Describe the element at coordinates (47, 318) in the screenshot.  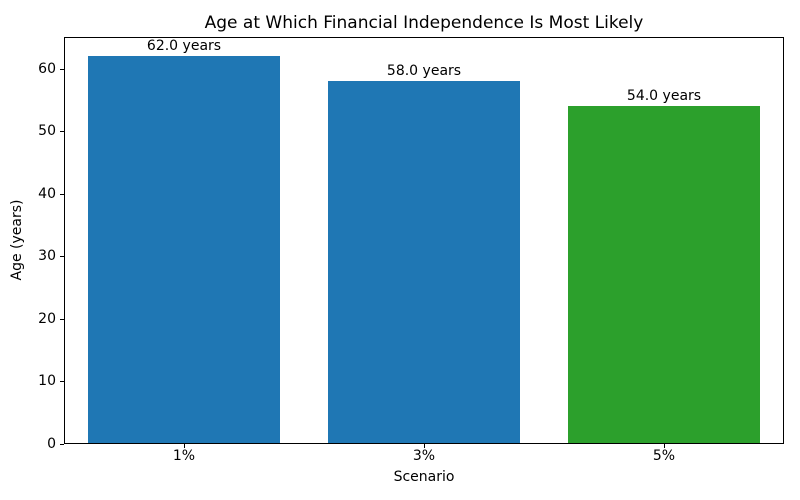
I see `y-tick-label-20: 20` at that location.